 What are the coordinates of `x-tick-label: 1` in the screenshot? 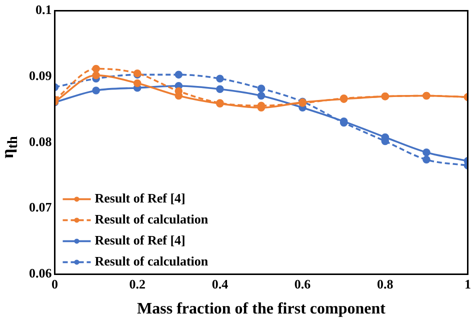 It's located at (467, 284).